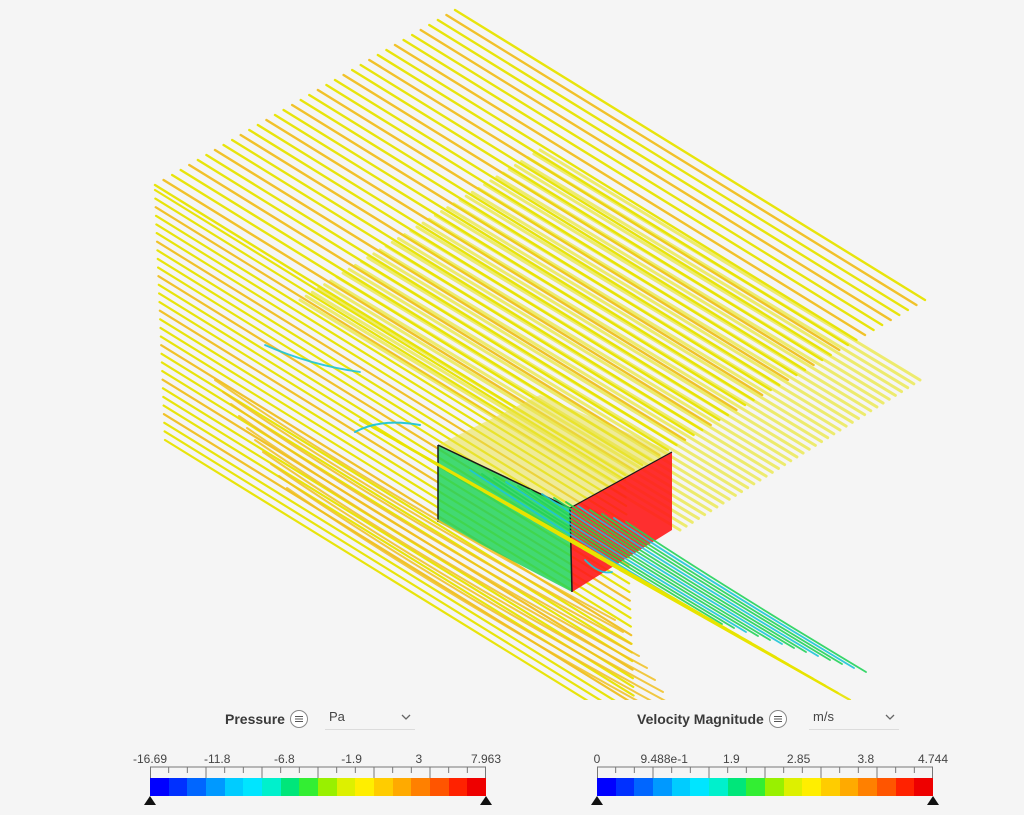 The width and height of the screenshot is (1024, 815). What do you see at coordinates (597, 800) in the screenshot?
I see `velocity-min-handle` at bounding box center [597, 800].